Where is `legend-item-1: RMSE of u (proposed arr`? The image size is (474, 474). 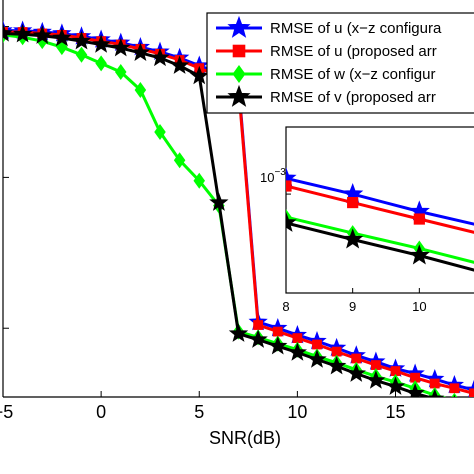
legend-item-1: RMSE of u (proposed arr is located at coordinates (326, 51).